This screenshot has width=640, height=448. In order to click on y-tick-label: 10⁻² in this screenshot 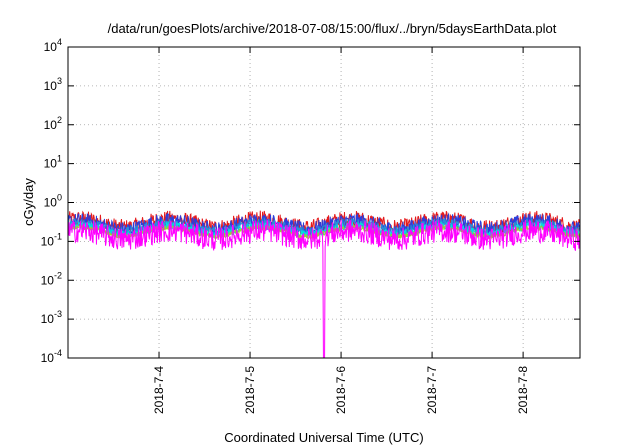, I will do `click(51, 278)`.